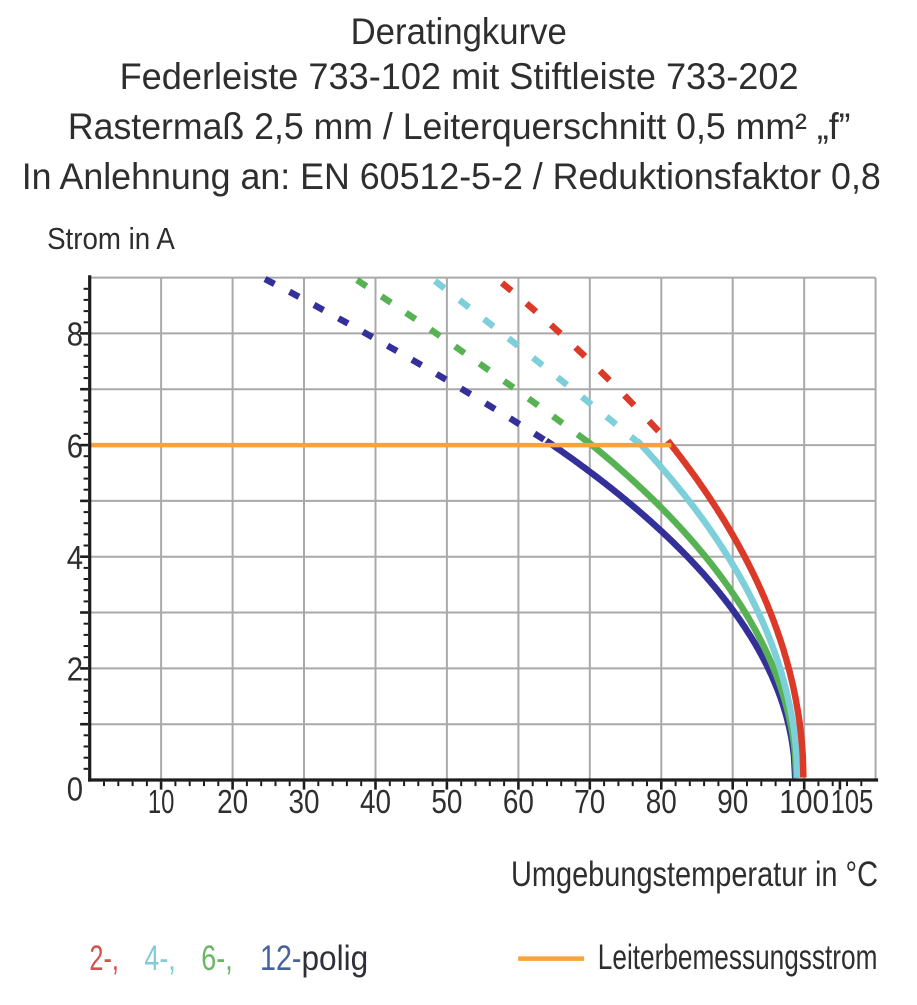  I want to click on svg-text: 0, so click(75, 789).